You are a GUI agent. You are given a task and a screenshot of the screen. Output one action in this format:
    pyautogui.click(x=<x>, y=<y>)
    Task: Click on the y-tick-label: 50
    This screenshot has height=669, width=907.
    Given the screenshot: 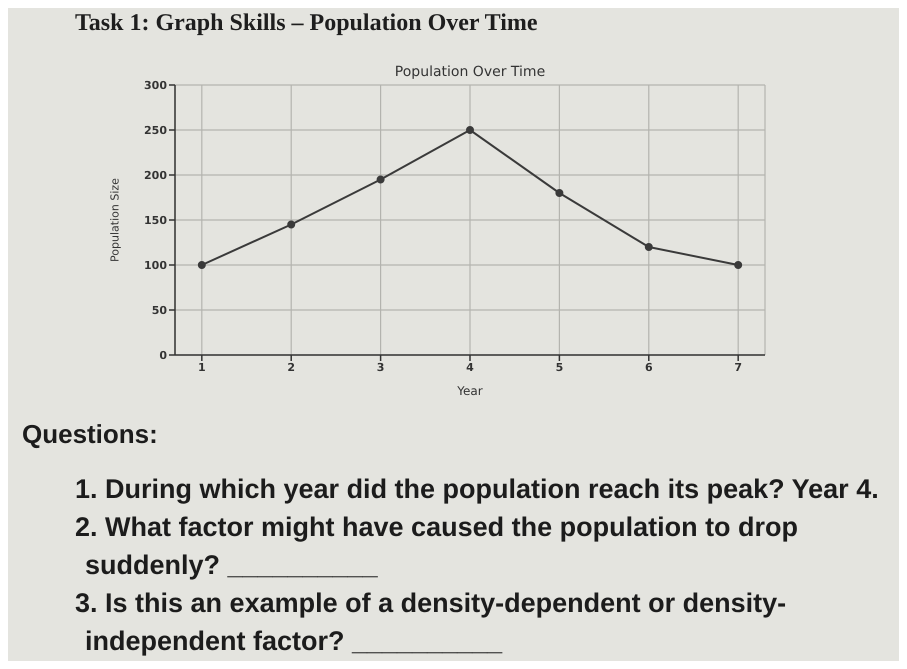 What is the action you would take?
    pyautogui.click(x=160, y=310)
    